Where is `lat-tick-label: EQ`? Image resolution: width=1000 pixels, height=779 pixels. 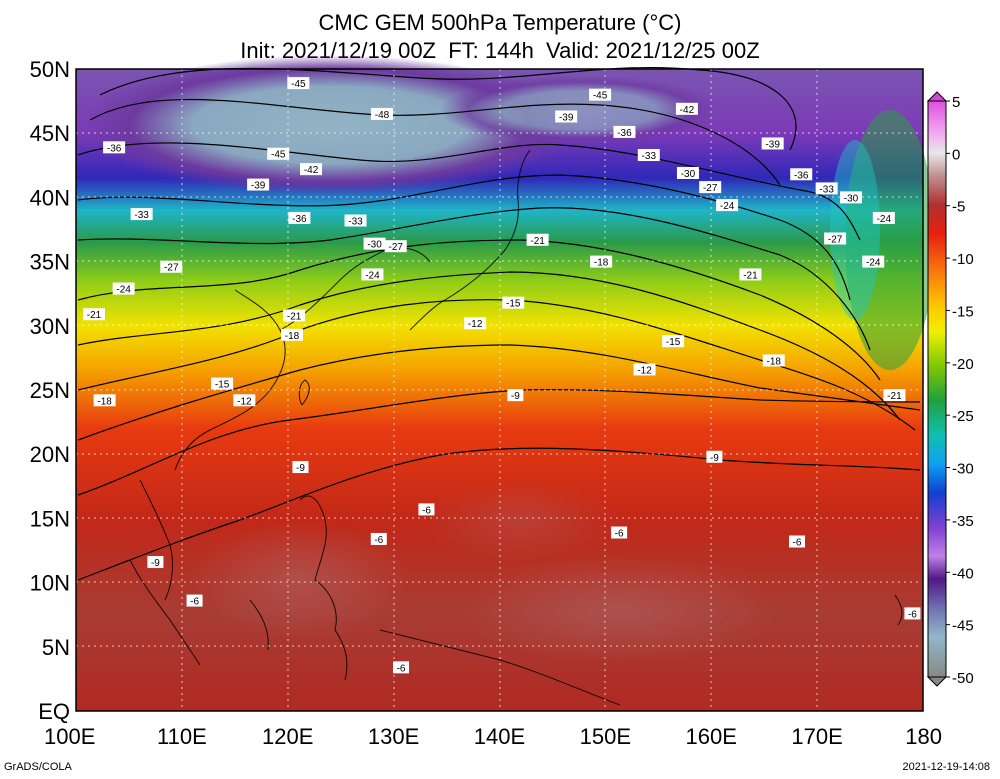 lat-tick-label: EQ is located at coordinates (54, 711).